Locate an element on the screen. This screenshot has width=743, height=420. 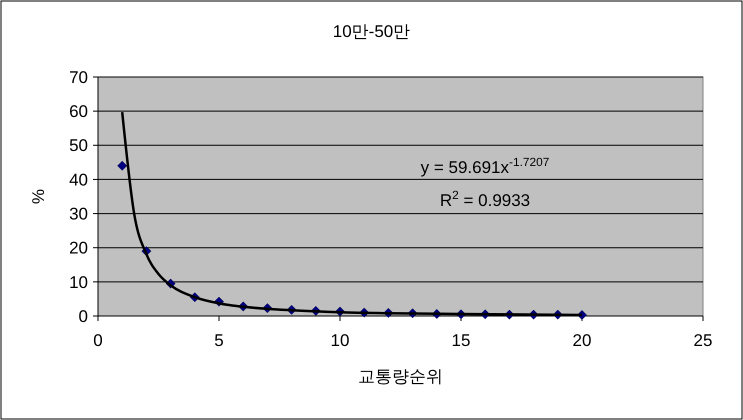
x-tick-label: 10 is located at coordinates (340, 340).